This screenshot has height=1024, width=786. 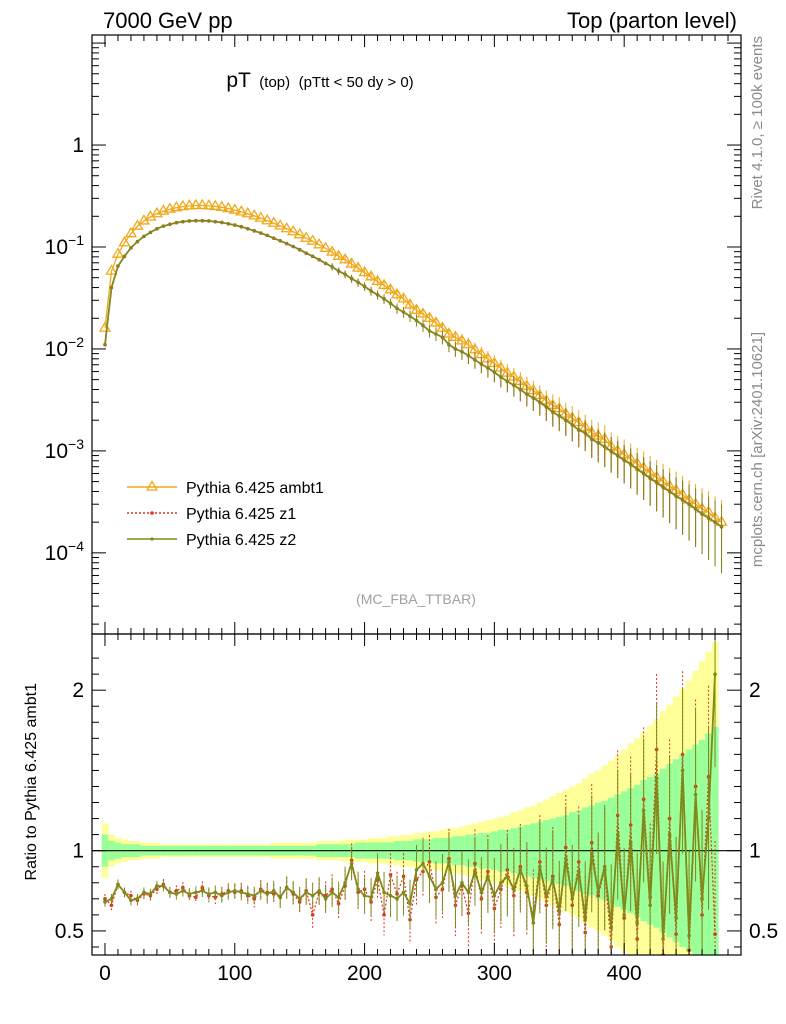 What do you see at coordinates (105, 973) in the screenshot?
I see `ratio-xtick-label: 0` at bounding box center [105, 973].